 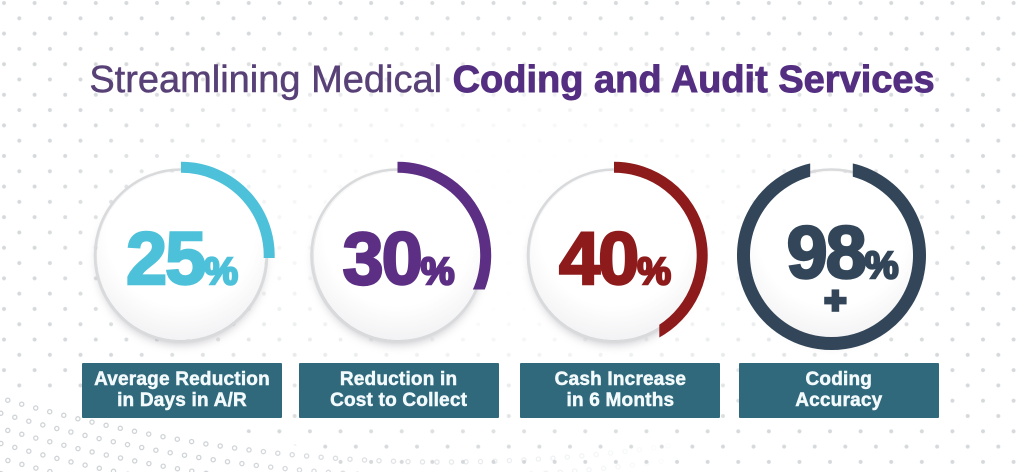 I want to click on svg-text: 30%, so click(x=397, y=258).